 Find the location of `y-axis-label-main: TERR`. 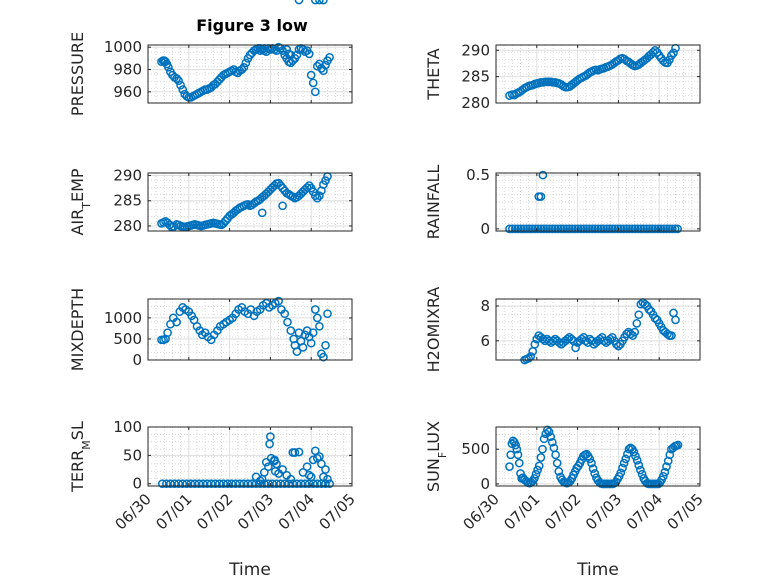

y-axis-label-main: TERR is located at coordinates (77, 471).